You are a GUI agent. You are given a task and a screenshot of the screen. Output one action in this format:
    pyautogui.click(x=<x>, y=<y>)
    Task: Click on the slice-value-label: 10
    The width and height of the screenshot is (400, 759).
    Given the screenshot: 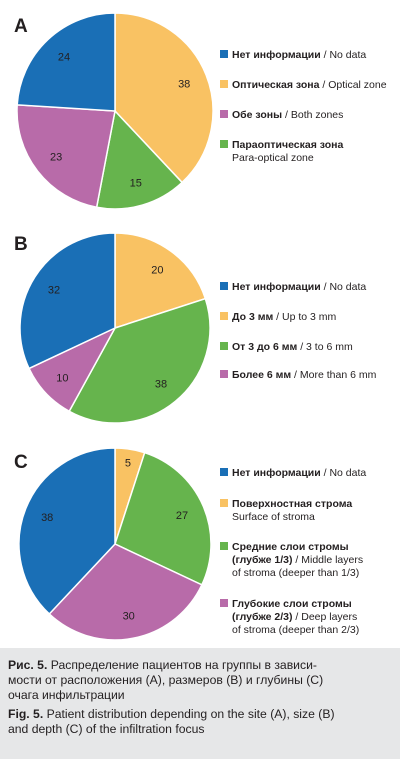 What is the action you would take?
    pyautogui.click(x=62, y=378)
    